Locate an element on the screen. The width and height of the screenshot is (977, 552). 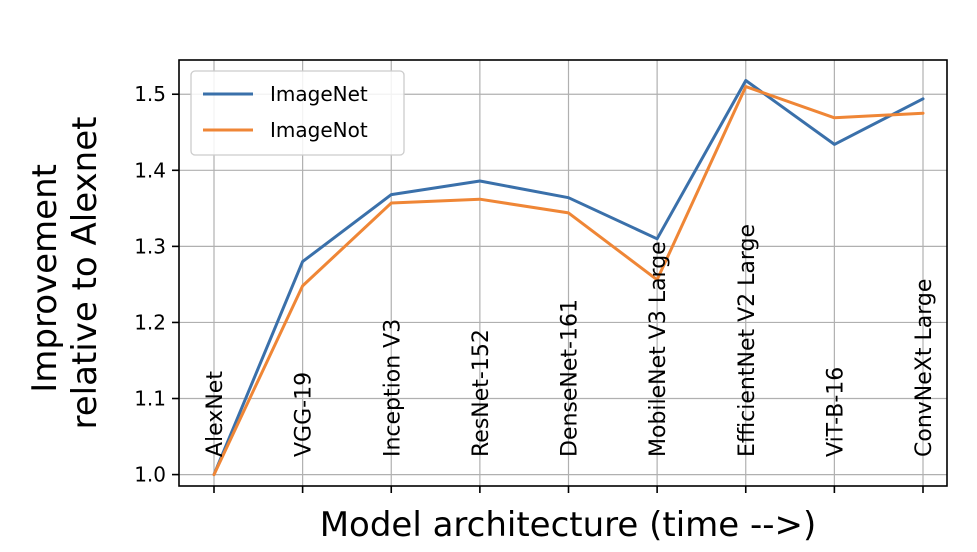
y-tick-label: 1.2 is located at coordinates (150, 322).